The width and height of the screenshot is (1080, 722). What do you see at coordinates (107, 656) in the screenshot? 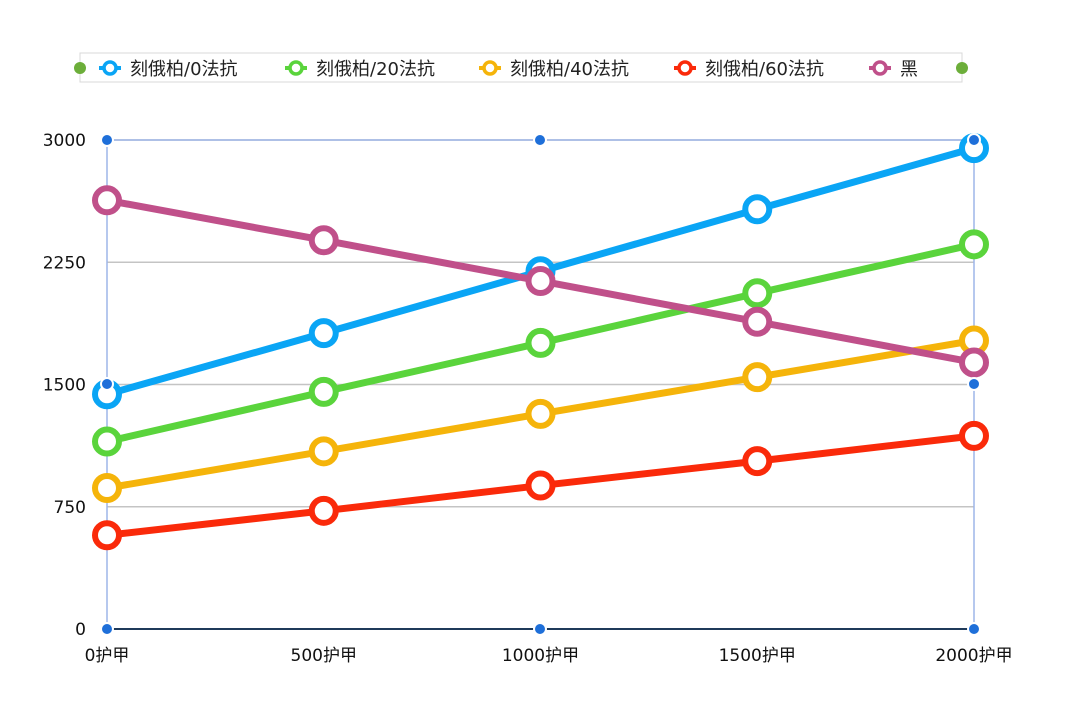
I see `x-tick-label: 0护甲` at bounding box center [107, 656].